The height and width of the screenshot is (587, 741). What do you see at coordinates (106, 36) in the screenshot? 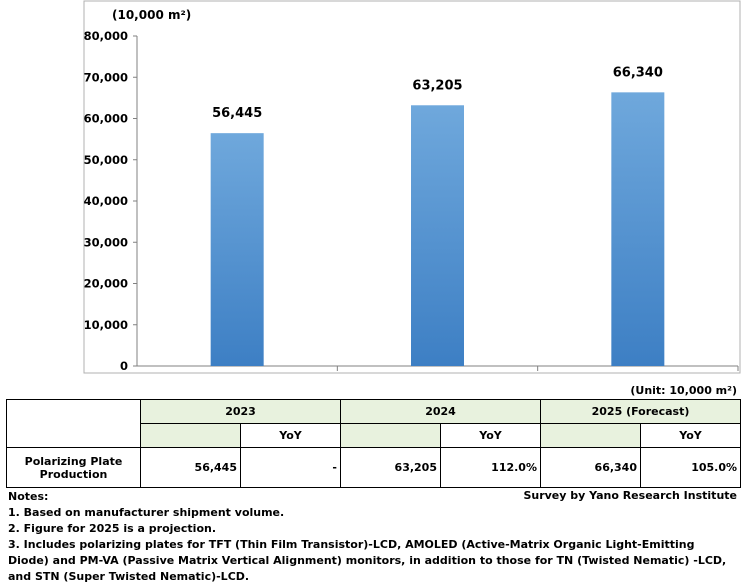
I see `y-tick-label: 80,000` at bounding box center [106, 36].